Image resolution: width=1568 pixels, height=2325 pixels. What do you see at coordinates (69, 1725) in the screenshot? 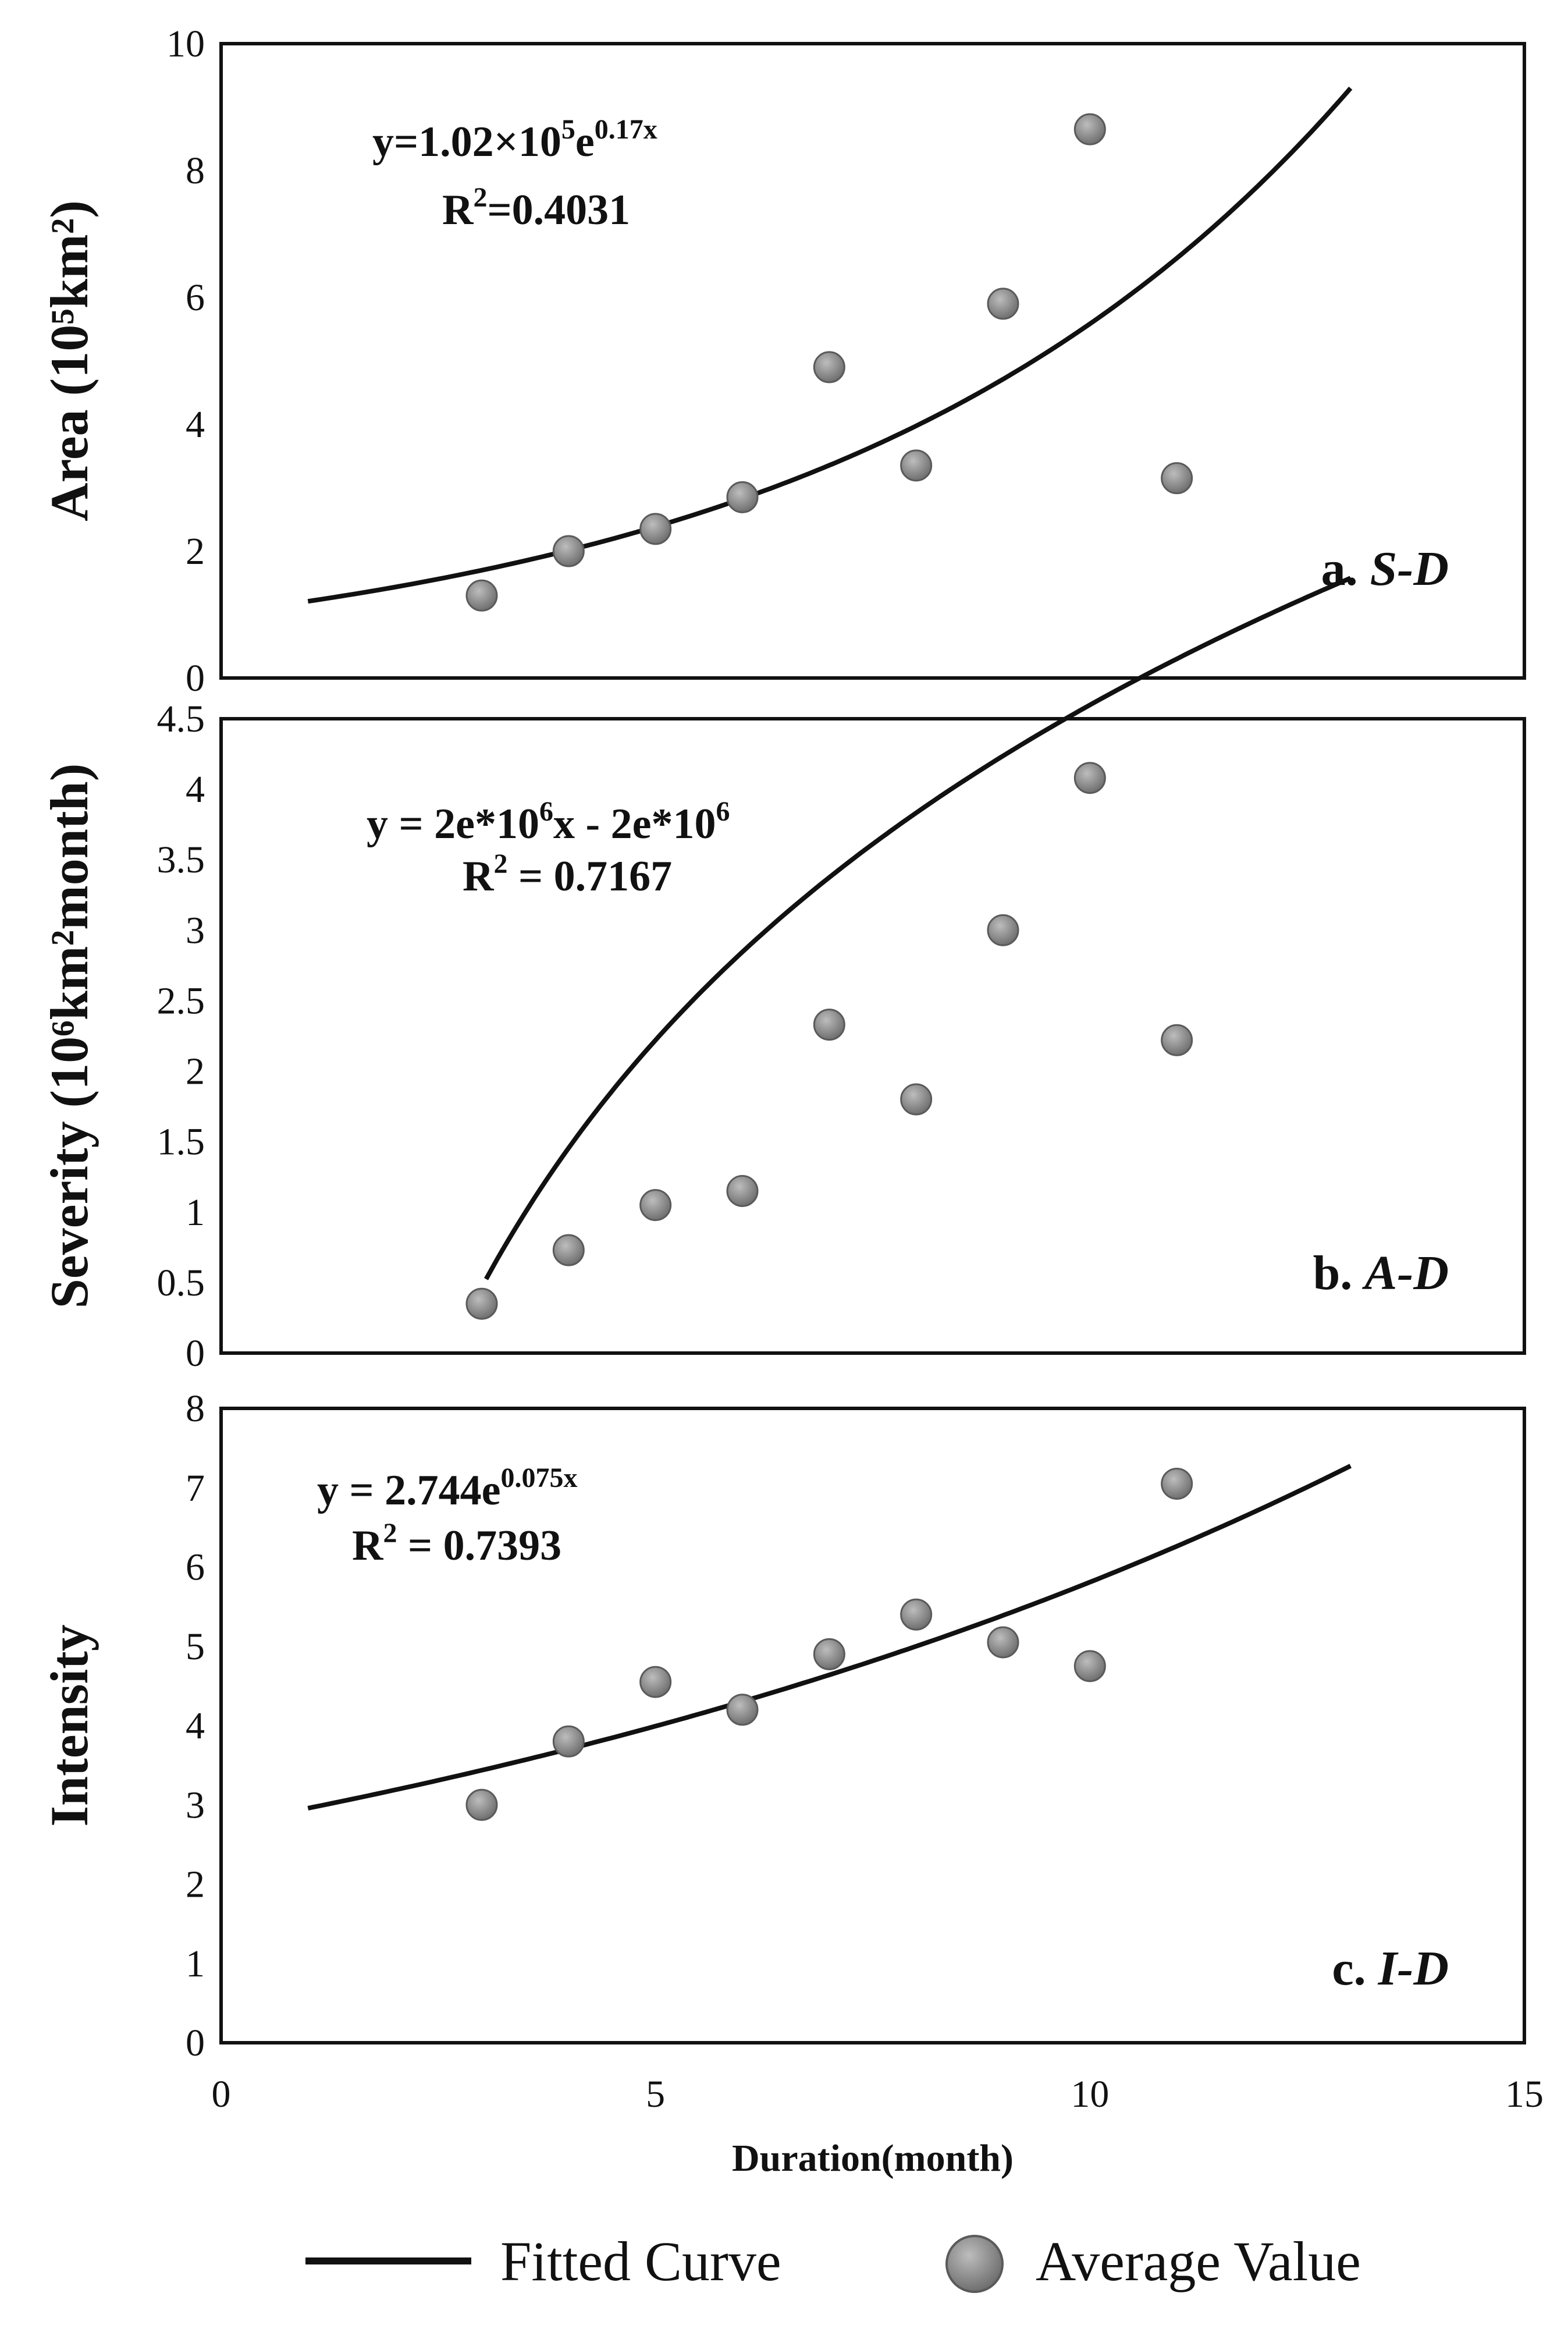
I see `panel-c-y-label: Intensity` at bounding box center [69, 1725].